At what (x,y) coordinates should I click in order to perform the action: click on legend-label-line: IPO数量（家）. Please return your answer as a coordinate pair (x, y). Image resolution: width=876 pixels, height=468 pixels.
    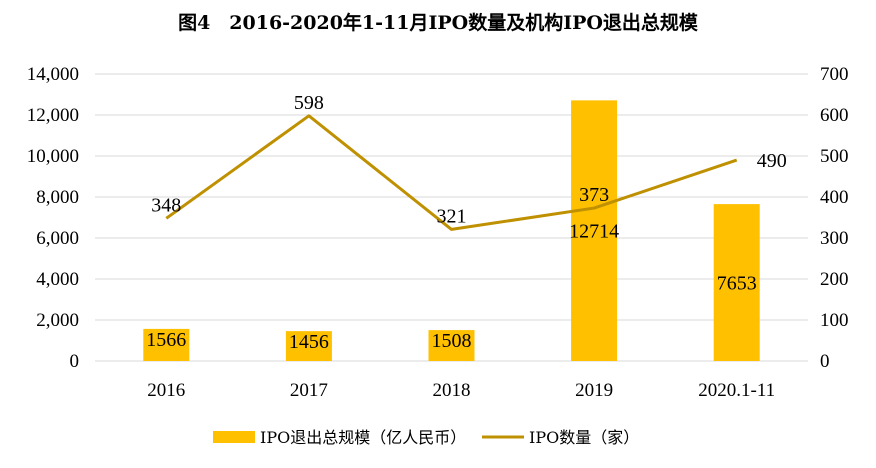
    Looking at the image, I should click on (584, 437).